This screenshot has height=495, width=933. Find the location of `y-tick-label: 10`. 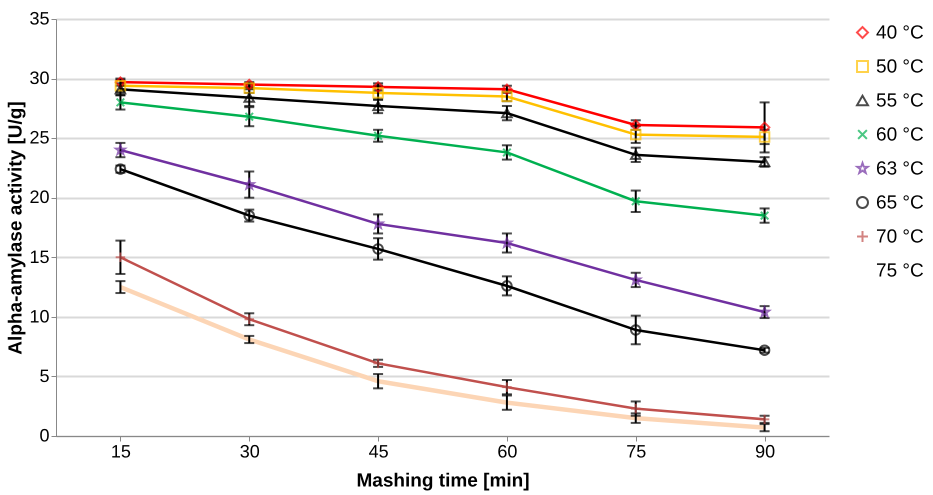

y-tick-label: 10 is located at coordinates (39, 316).